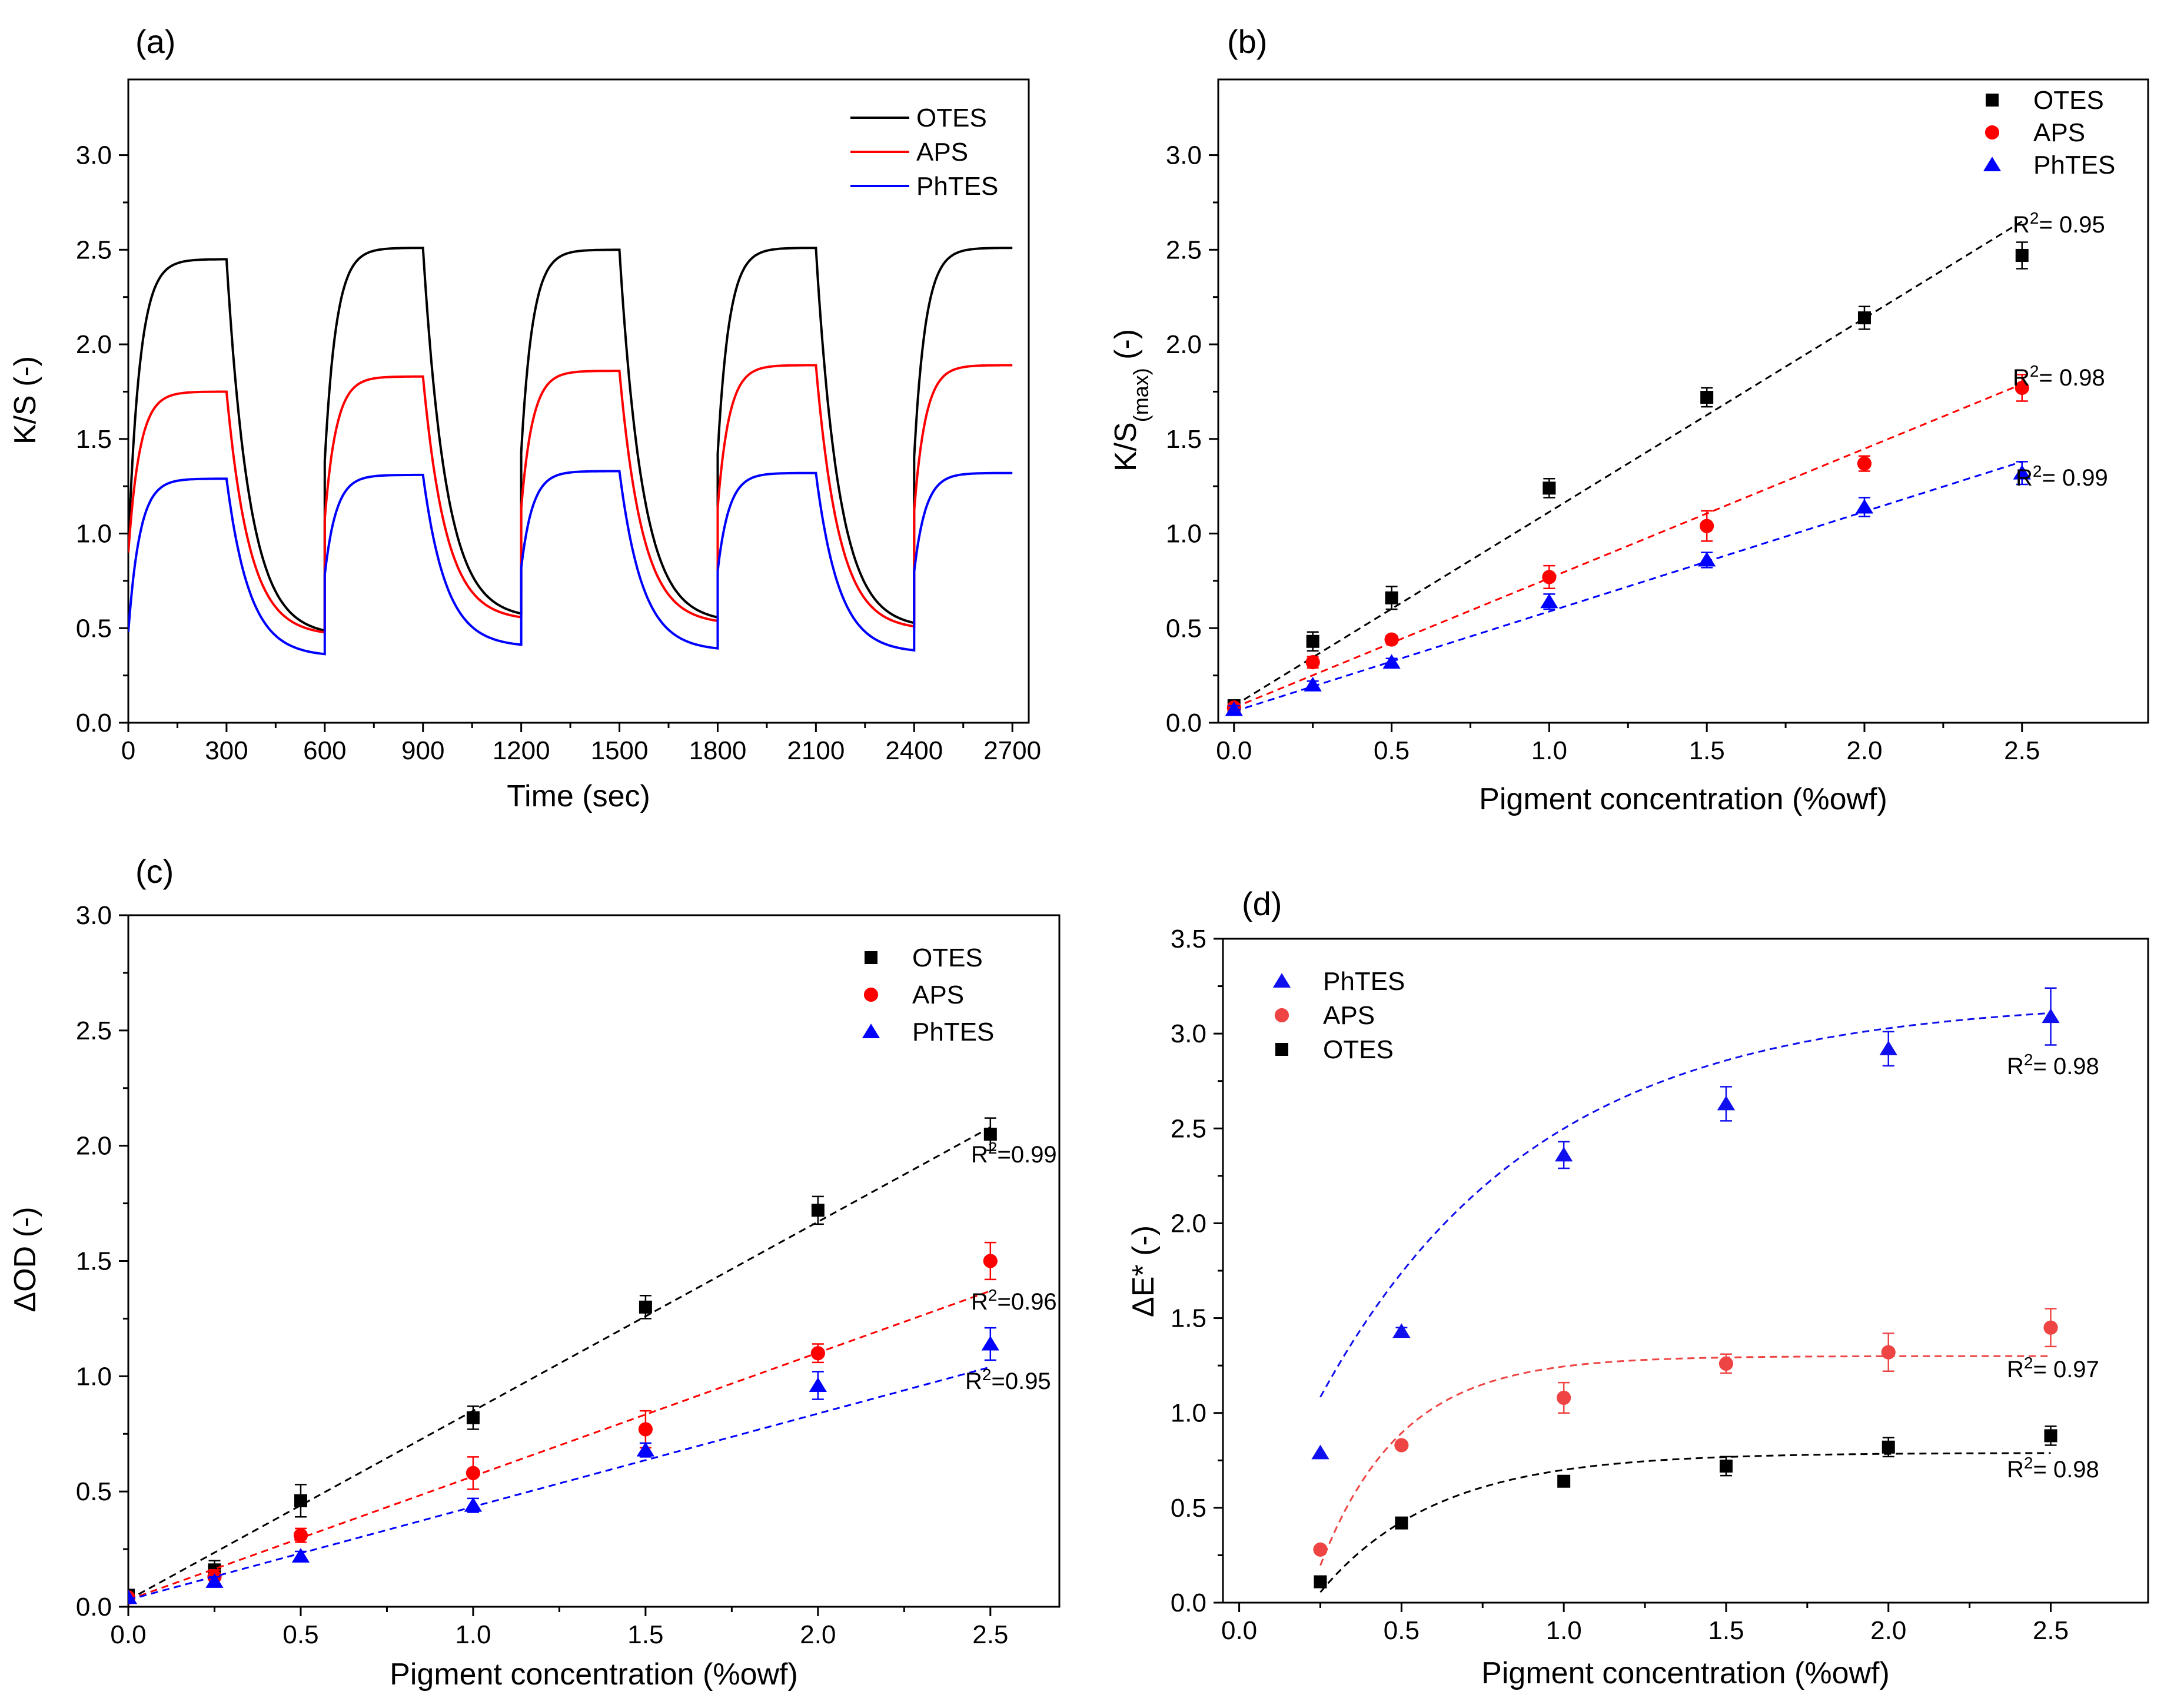 Image resolution: width=2164 pixels, height=1708 pixels. I want to click on r2-annotation-aps: R2=0.96, so click(1014, 1300).